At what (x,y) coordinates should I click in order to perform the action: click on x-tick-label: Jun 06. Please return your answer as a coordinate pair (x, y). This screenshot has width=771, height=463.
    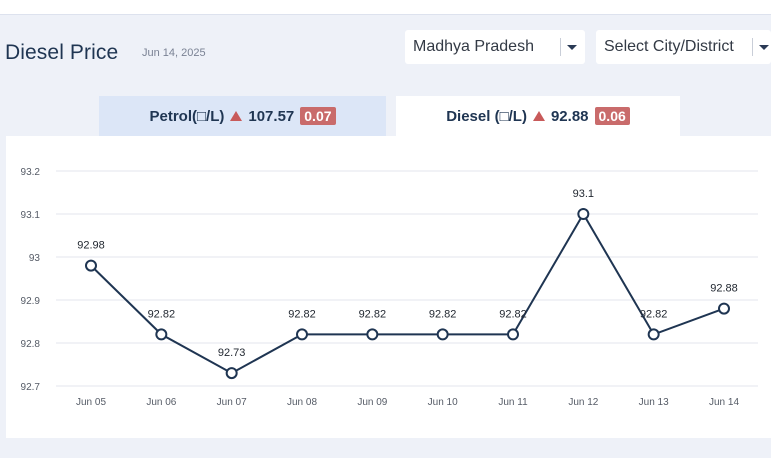
    Looking at the image, I should click on (161, 402).